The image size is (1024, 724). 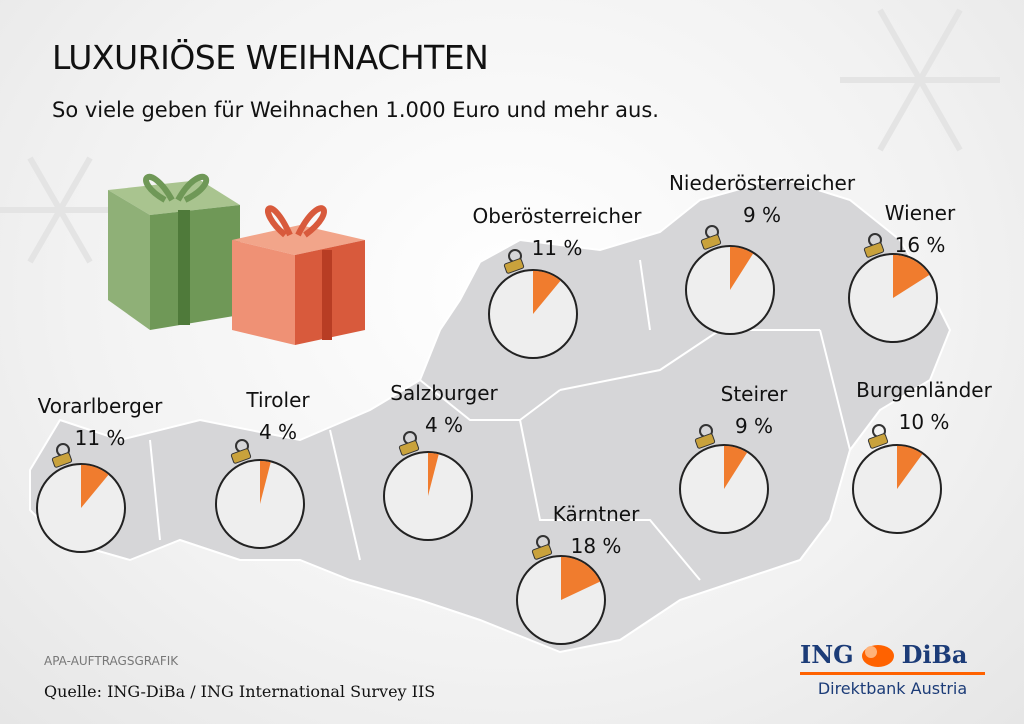 I want to click on region-name: Burgenländer, so click(x=924, y=390).